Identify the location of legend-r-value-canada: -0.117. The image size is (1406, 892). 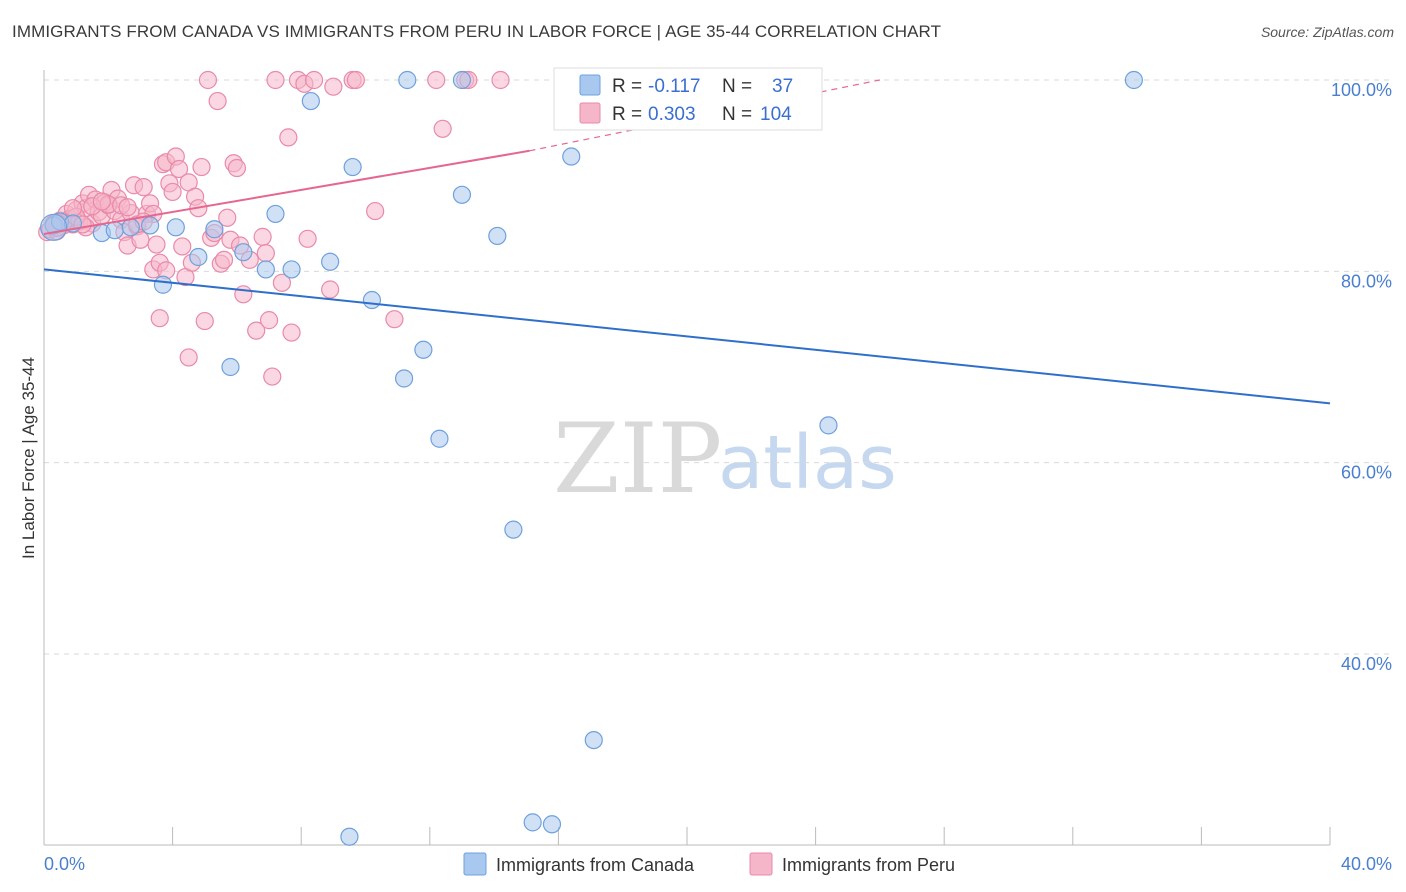
(674, 86).